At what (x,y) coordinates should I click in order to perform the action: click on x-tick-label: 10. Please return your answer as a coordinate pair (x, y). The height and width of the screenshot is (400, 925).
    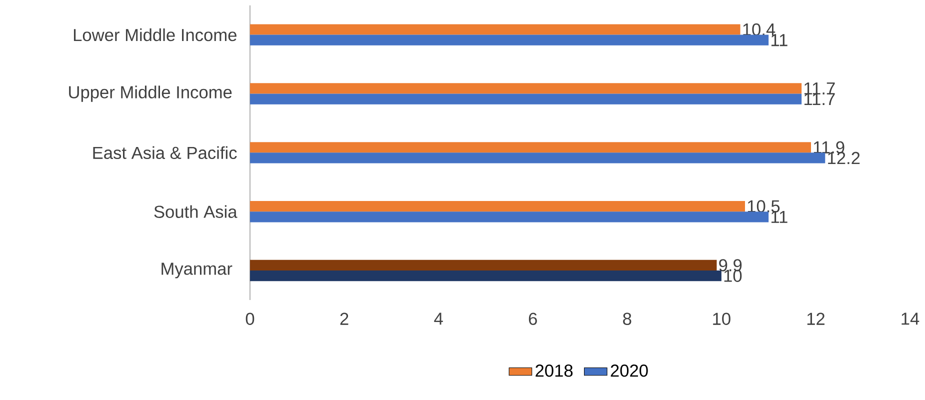
    Looking at the image, I should click on (721, 318).